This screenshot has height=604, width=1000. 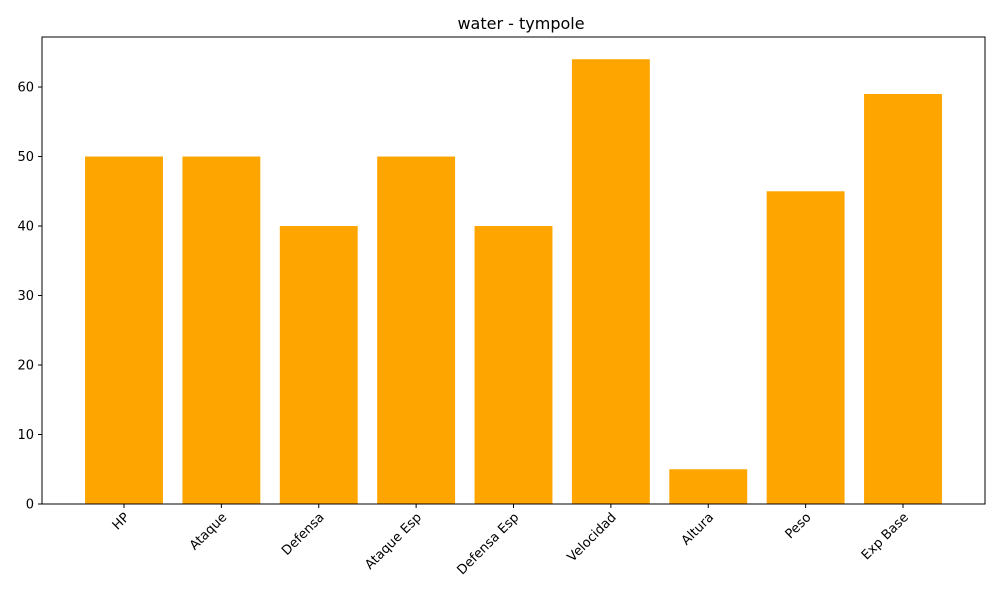 I want to click on y-axis: 0 10 20 30 40 50 60, so click(x=29, y=297).